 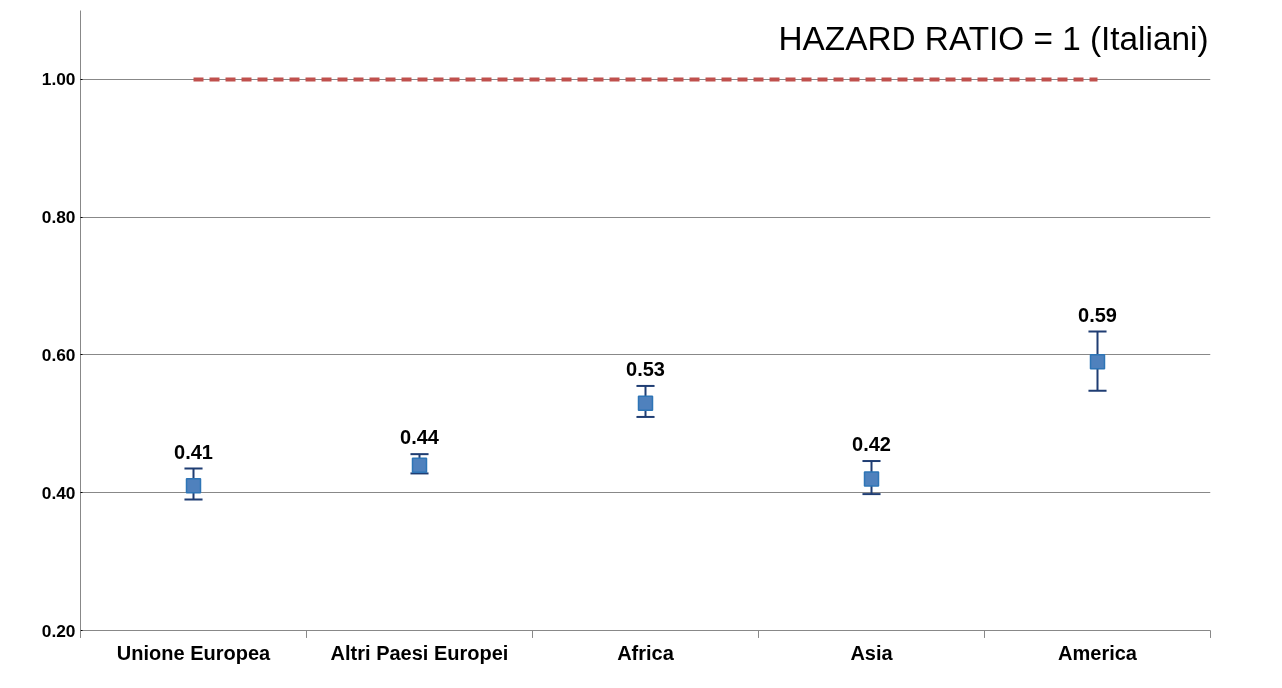 I want to click on y-tick-label: 1.00, so click(x=58, y=79).